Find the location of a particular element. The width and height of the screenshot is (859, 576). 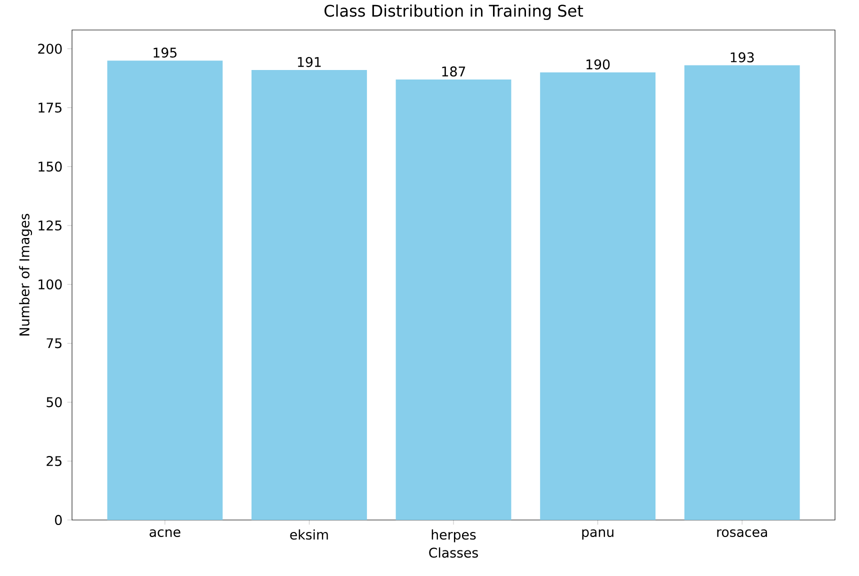

y-tick-label: 150 is located at coordinates (50, 167).